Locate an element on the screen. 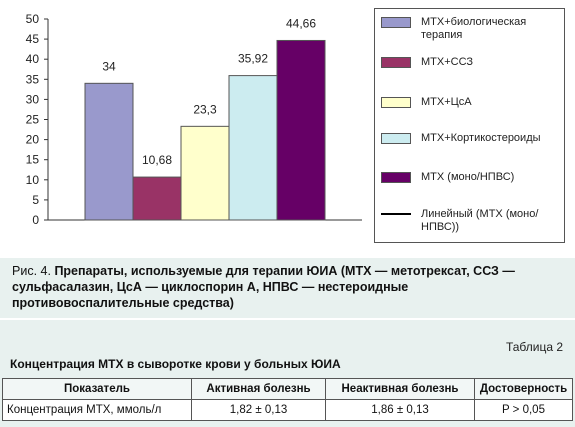  y-tick-label: 20 is located at coordinates (33, 140).